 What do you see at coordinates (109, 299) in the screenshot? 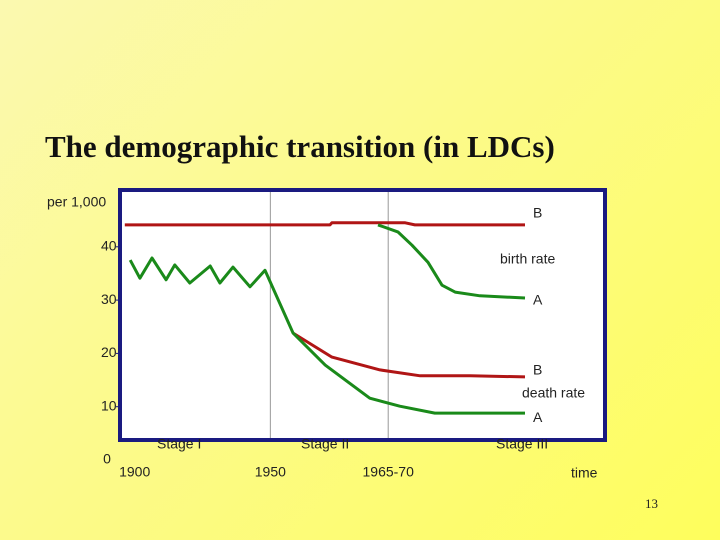
I see `y-tick-label: 30` at bounding box center [109, 299].